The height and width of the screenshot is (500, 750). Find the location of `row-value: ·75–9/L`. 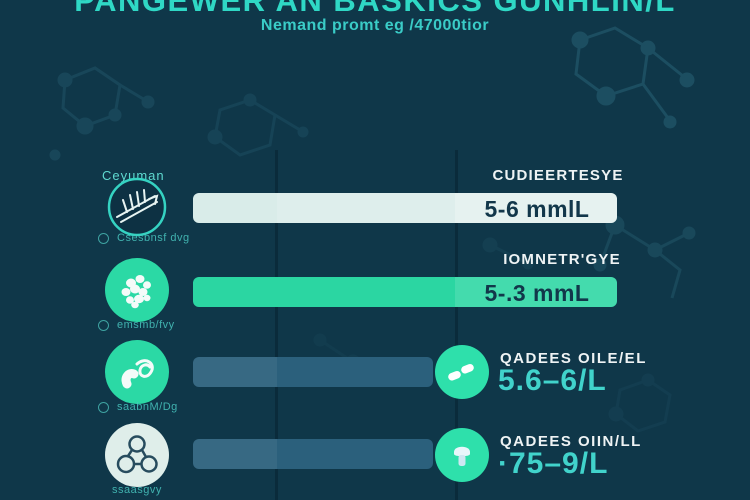

row-value: ·75–9/L is located at coordinates (553, 463).